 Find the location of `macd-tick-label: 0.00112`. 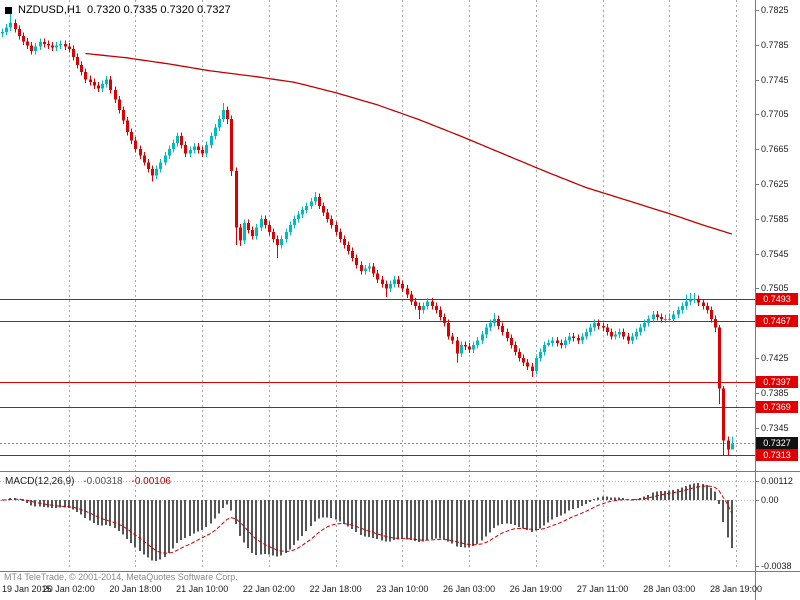

macd-tick-label: 0.00112 is located at coordinates (777, 480).